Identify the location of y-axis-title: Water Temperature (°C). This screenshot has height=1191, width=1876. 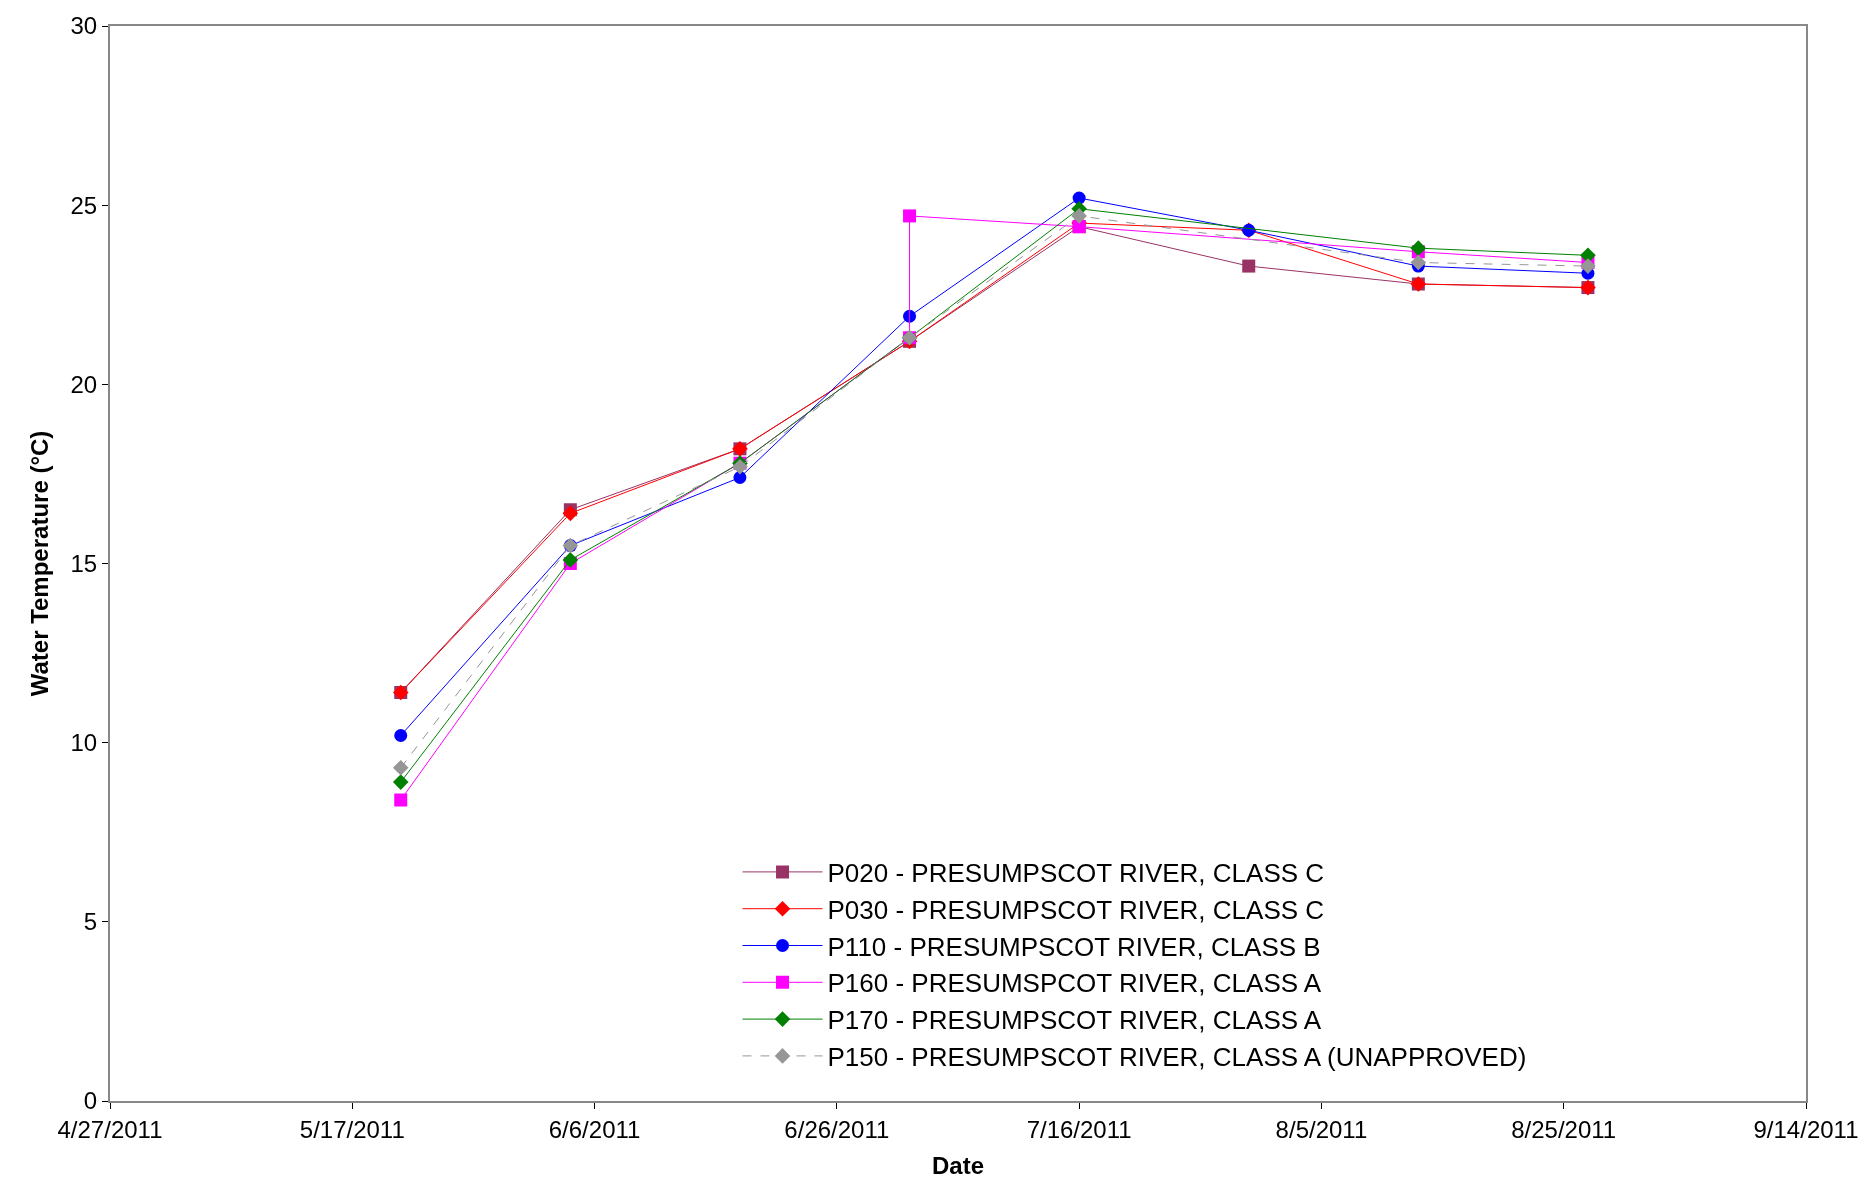
(40, 563).